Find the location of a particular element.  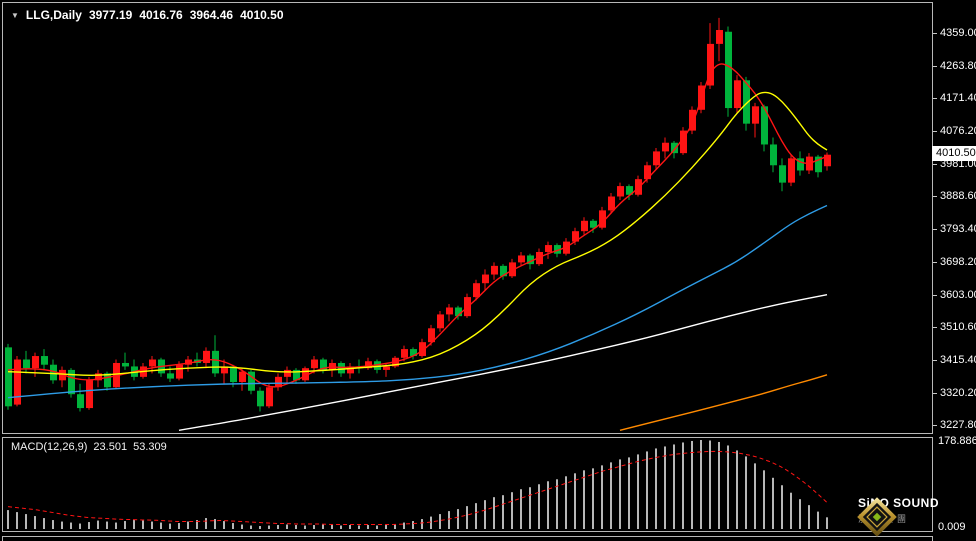

symbol-period-label: LLG,Daily is located at coordinates (53, 15).